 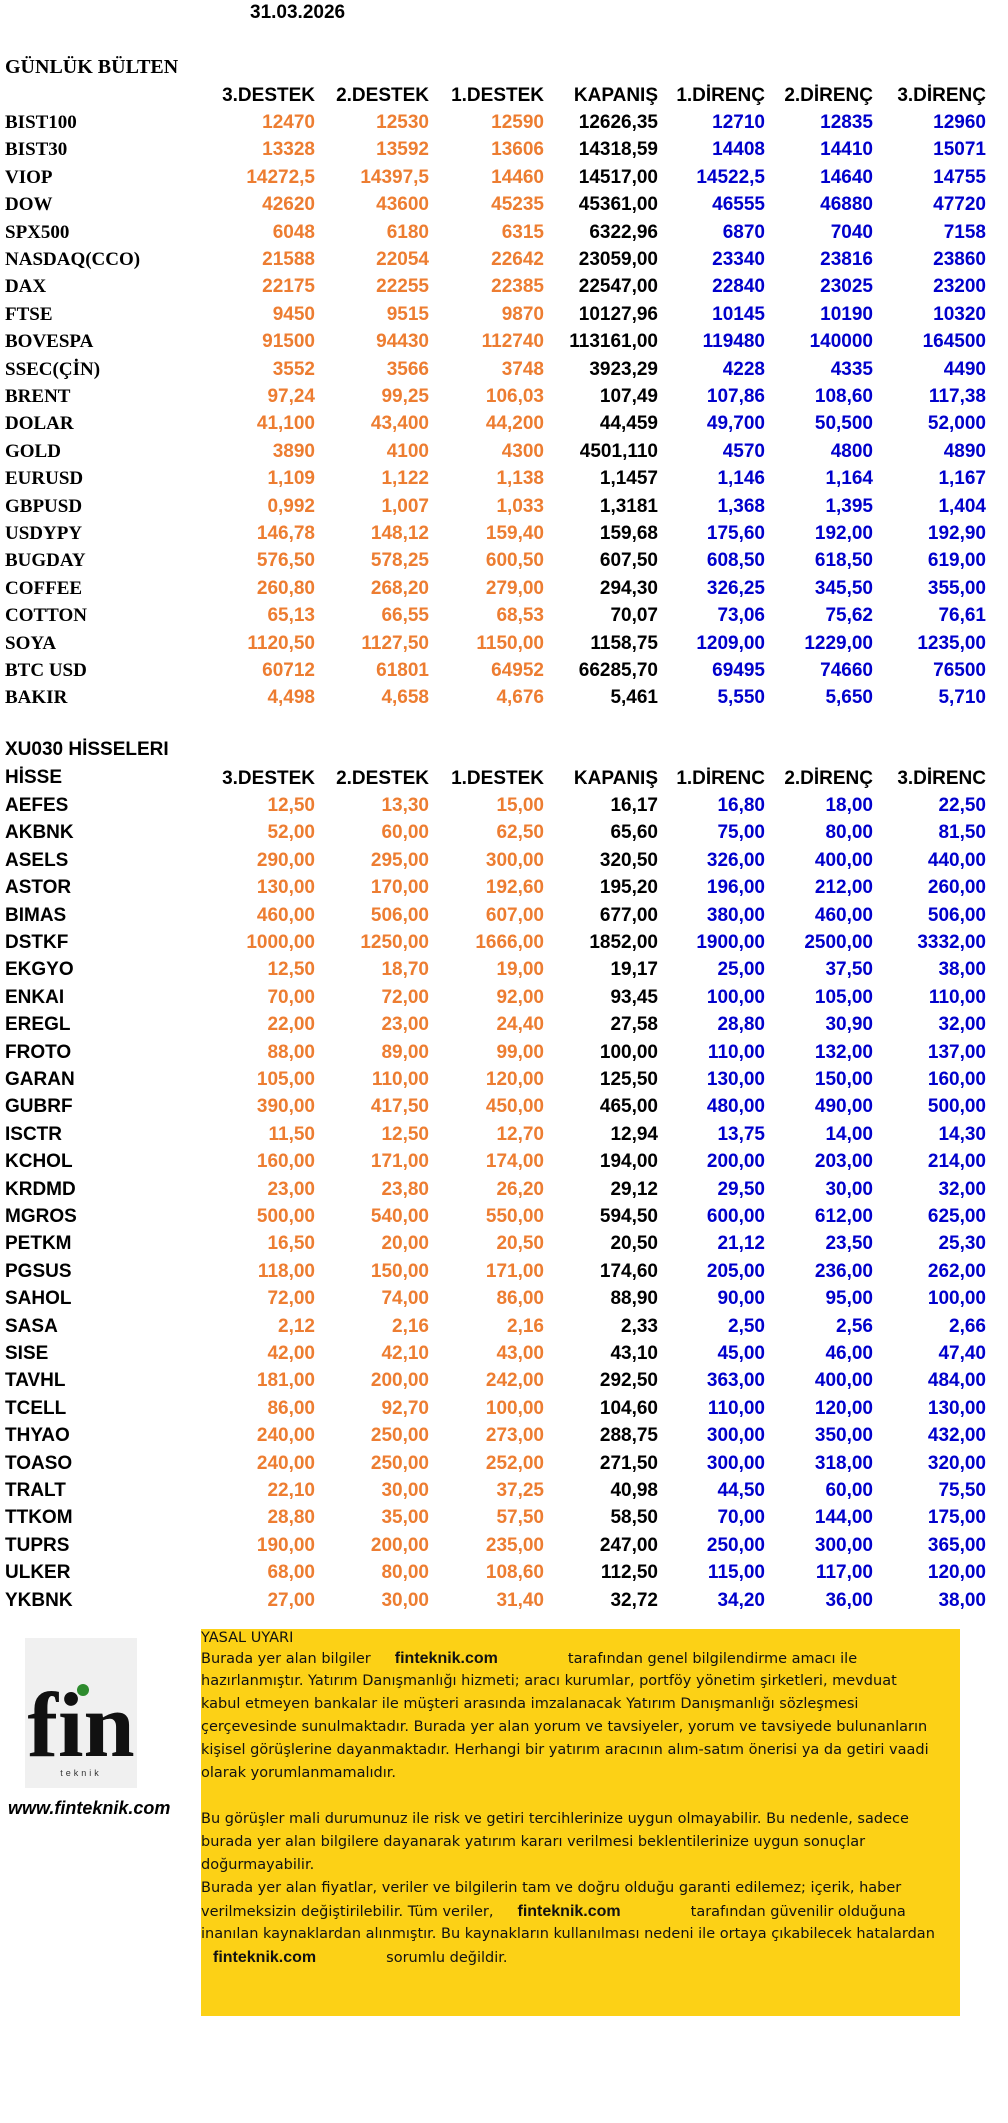 I want to click on row-name: BIST100, so click(x=41, y=122).